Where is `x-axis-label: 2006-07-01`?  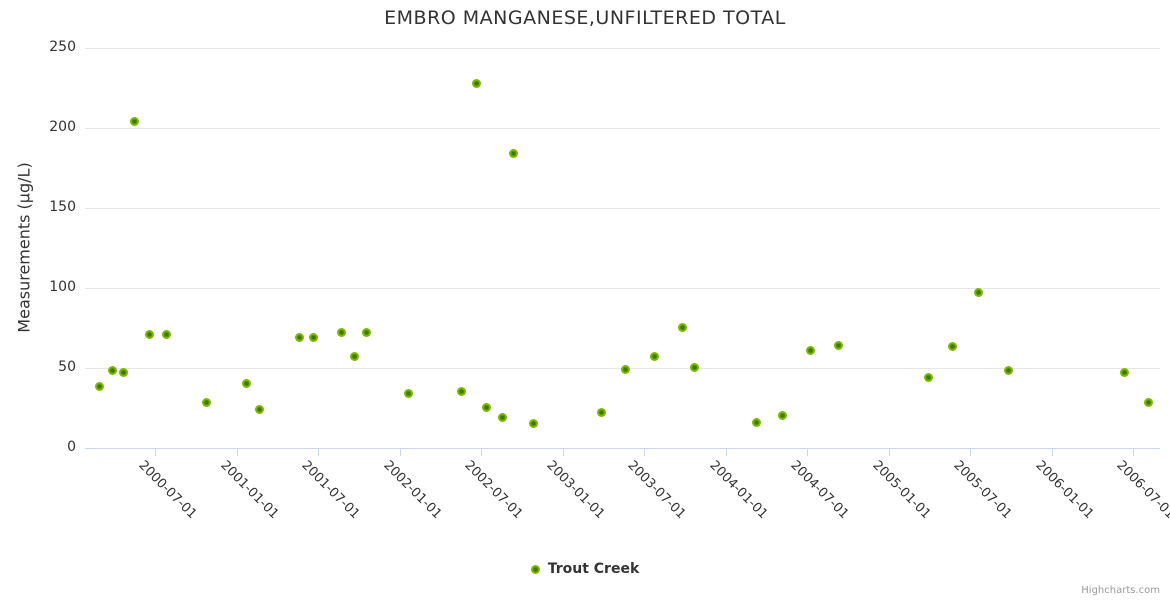 x-axis-label: 2006-07-01 is located at coordinates (1141, 490).